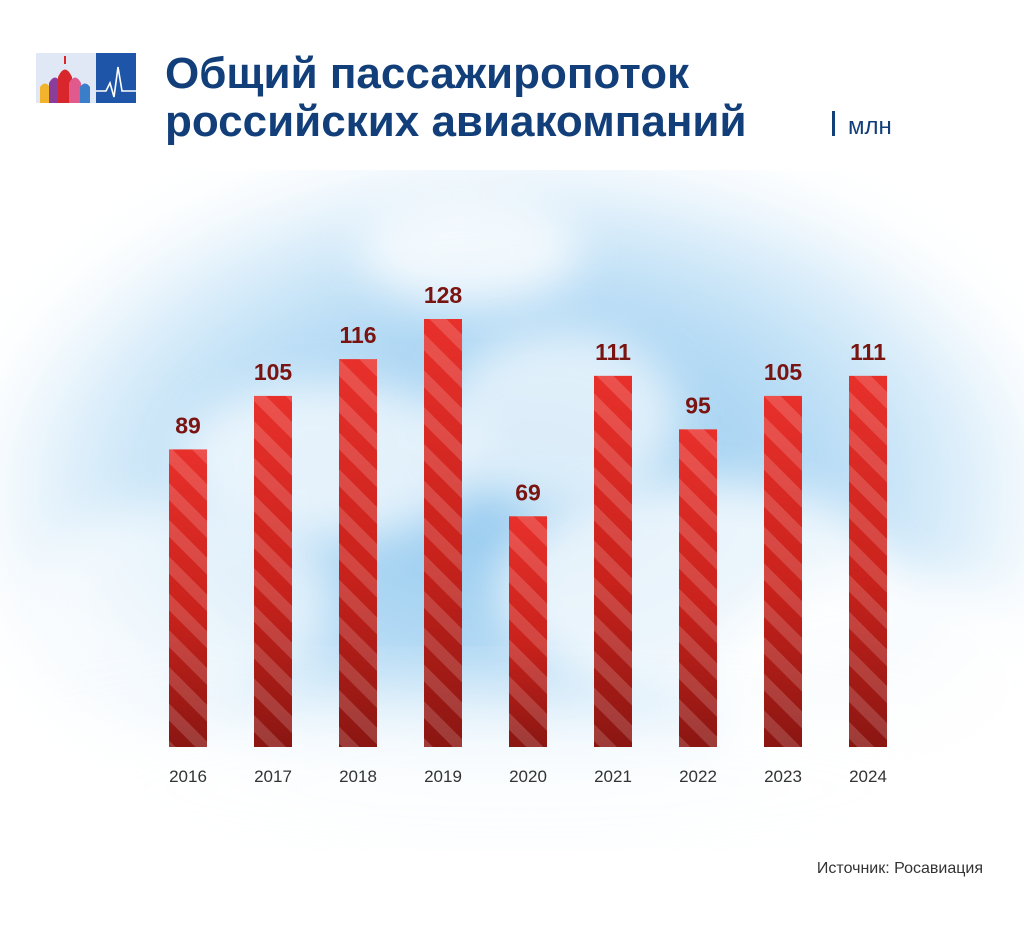  What do you see at coordinates (188, 425) in the screenshot?
I see `value-label-2016: 89` at bounding box center [188, 425].